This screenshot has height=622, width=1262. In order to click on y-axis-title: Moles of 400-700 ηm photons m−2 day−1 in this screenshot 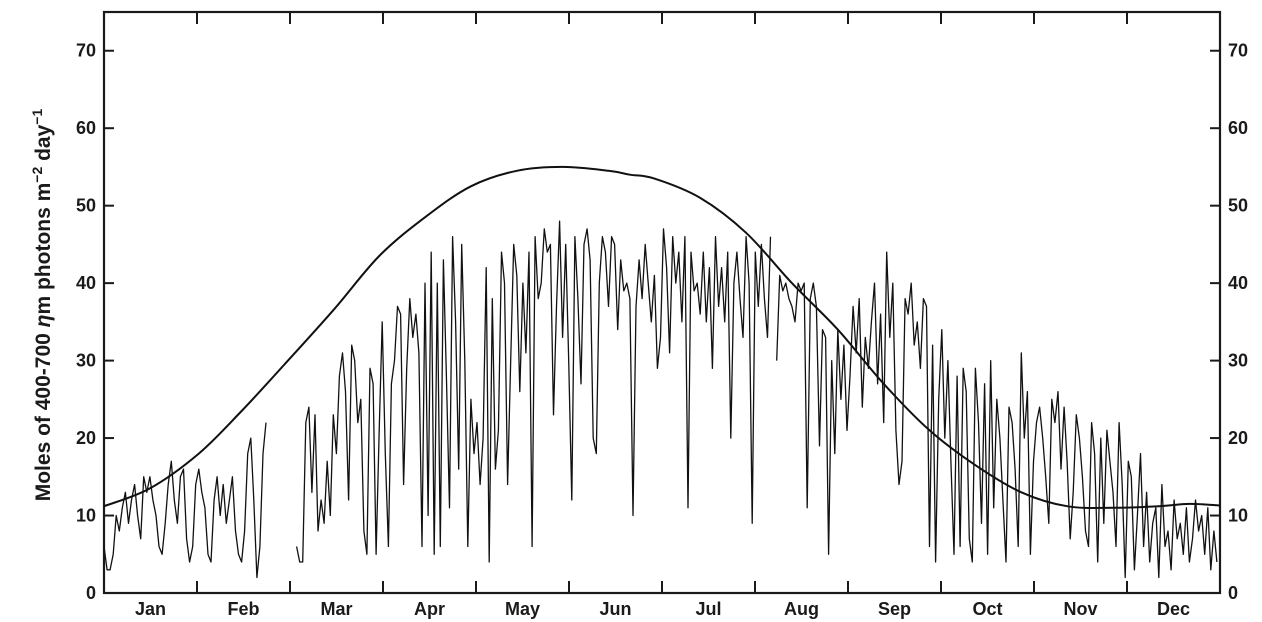, I will do `click(42, 305)`.